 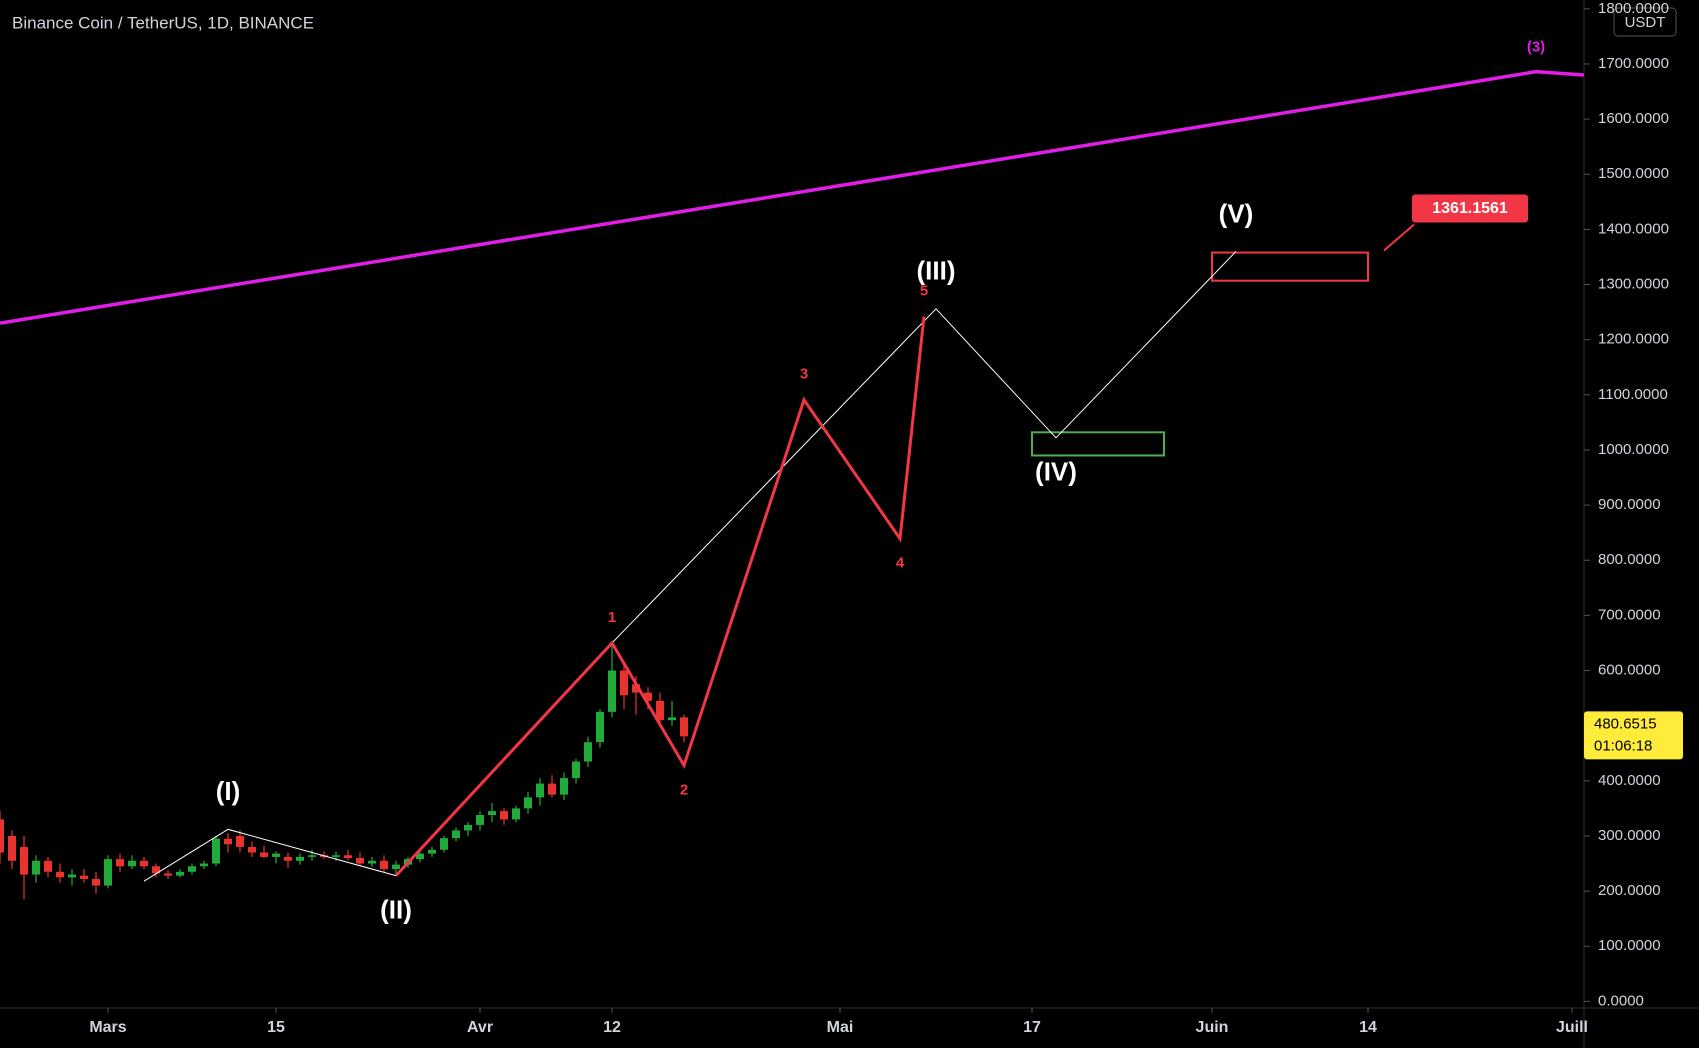 I want to click on y-tick-label: 1500.0000, so click(x=1633, y=173).